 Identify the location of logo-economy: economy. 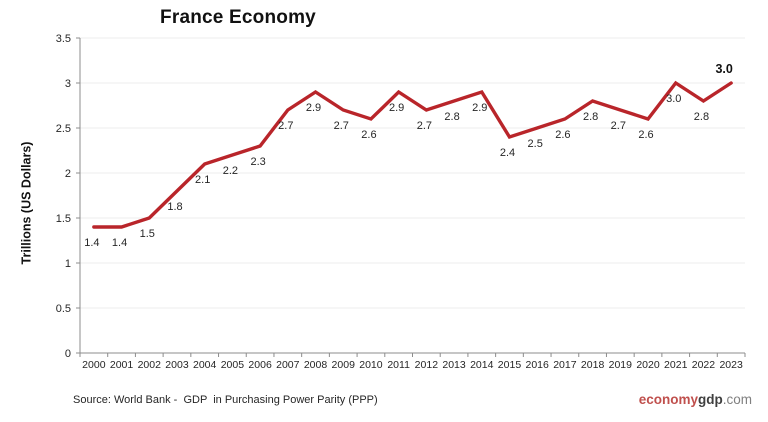
(668, 399).